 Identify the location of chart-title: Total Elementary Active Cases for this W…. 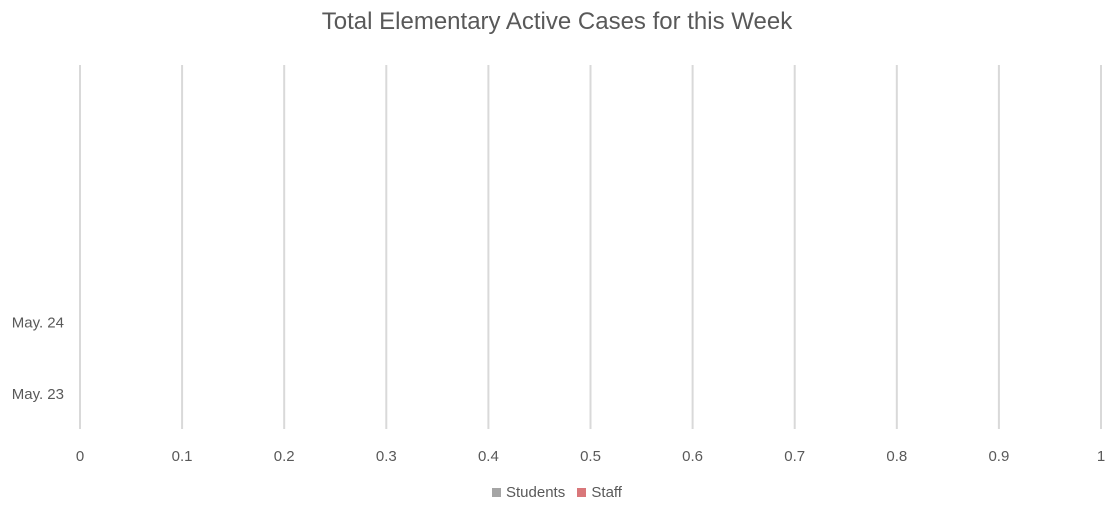
(557, 21).